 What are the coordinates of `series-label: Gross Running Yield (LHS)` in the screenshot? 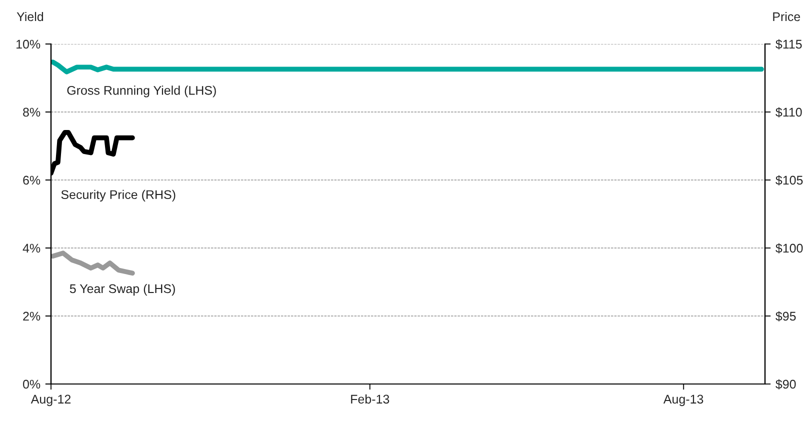 It's located at (141, 92).